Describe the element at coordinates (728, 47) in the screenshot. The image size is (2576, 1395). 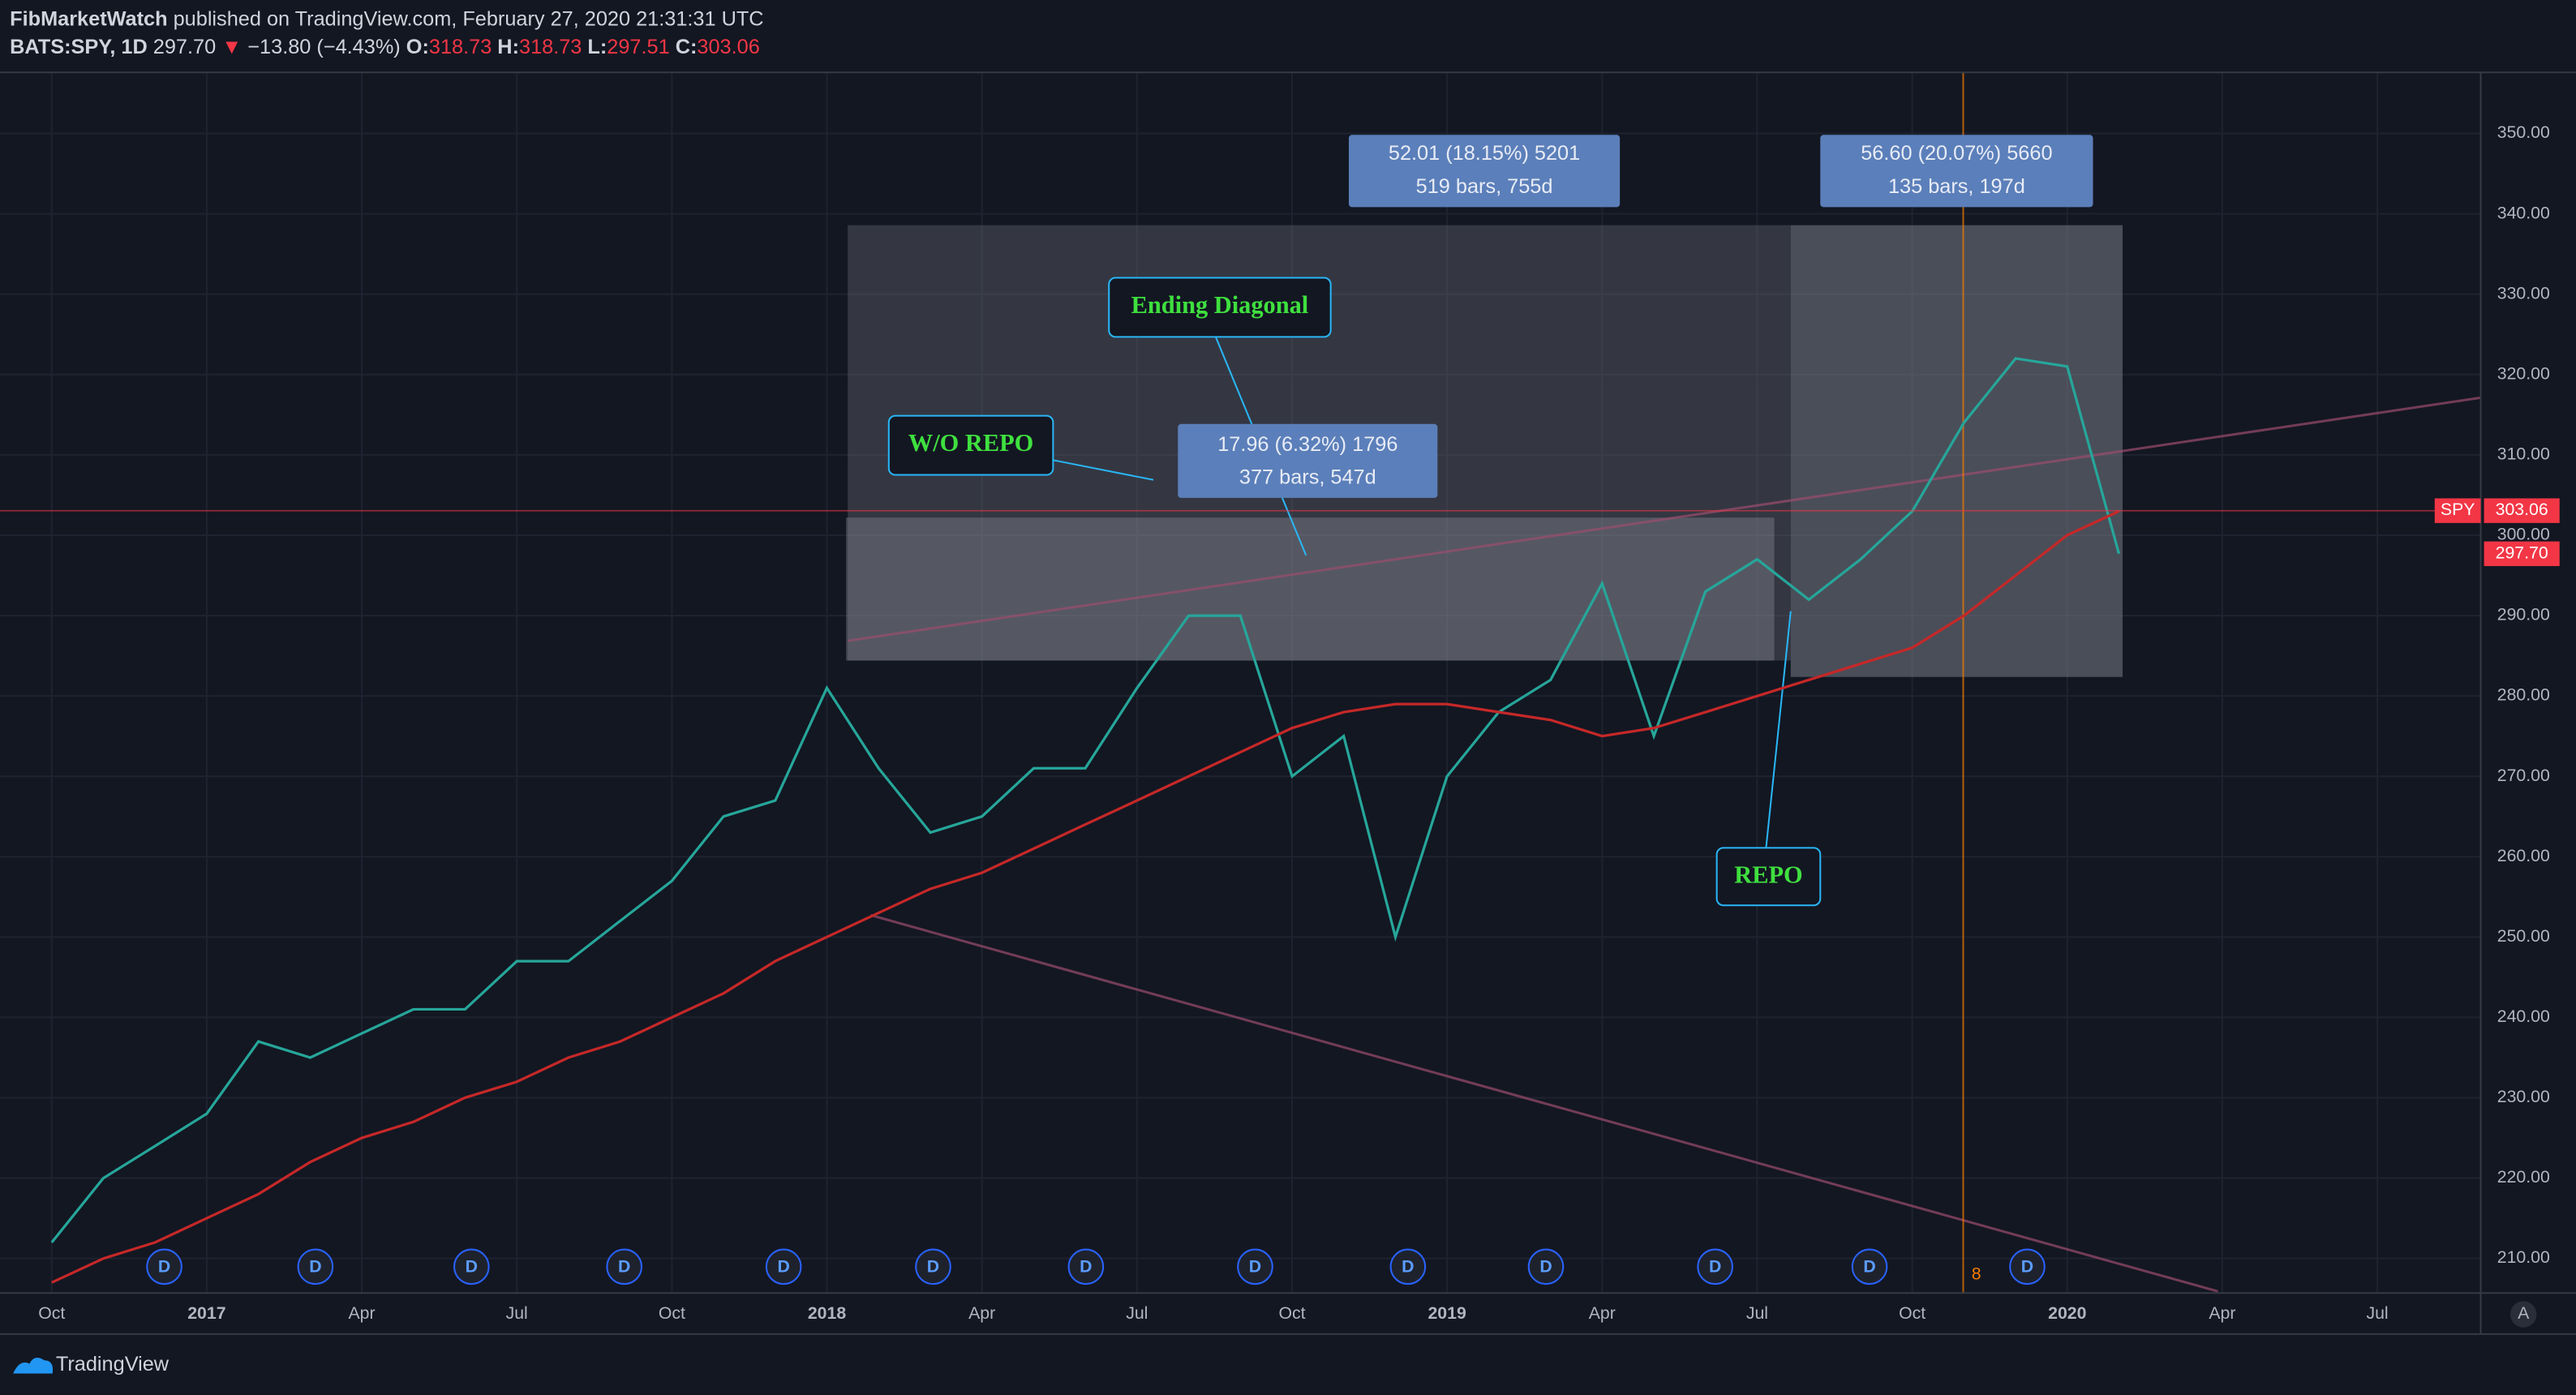
I see `c: 303.06` at that location.